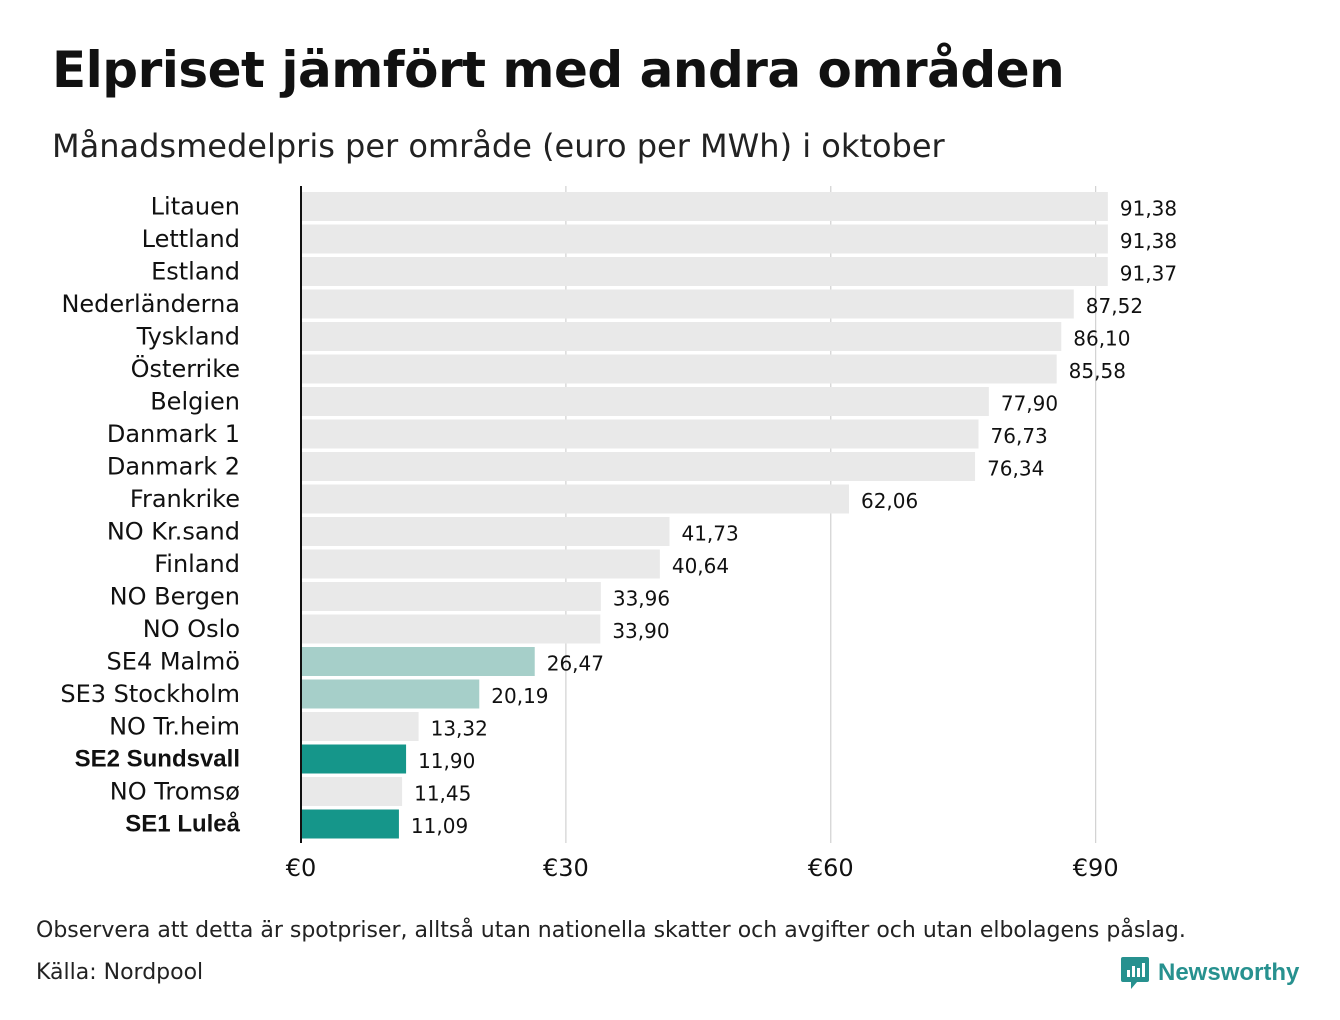 The height and width of the screenshot is (1020, 1340). Describe the element at coordinates (566, 868) in the screenshot. I see `x-tick-label: €30` at that location.